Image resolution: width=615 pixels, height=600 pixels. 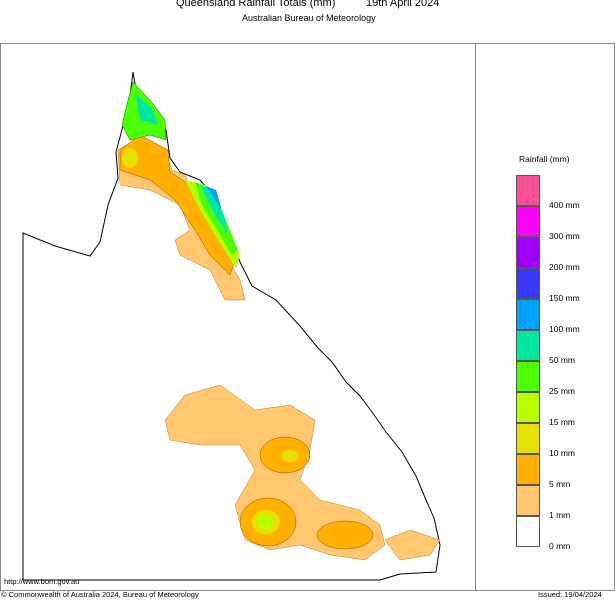 What do you see at coordinates (309, 18) in the screenshot?
I see `map-subtitle: Australian Bureau of Meteorology` at bounding box center [309, 18].